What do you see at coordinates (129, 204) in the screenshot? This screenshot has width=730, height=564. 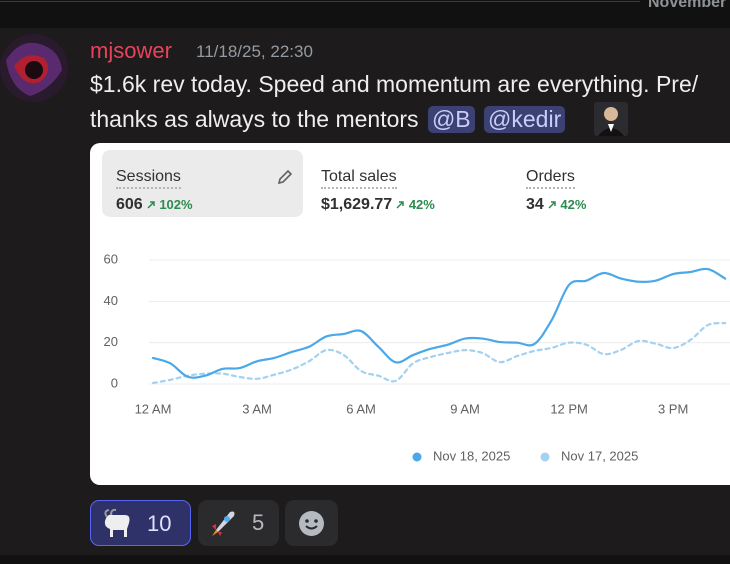 I see `metric-number: 606` at bounding box center [129, 204].